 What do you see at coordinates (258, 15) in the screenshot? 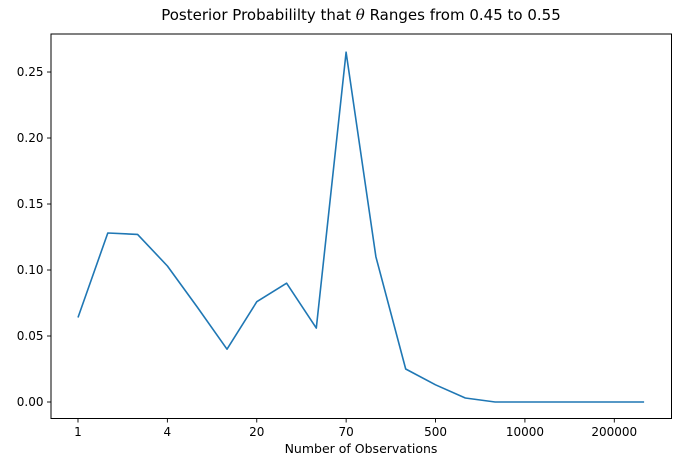
I see `chart-title-prefix: Posterior Probabililty that` at bounding box center [258, 15].